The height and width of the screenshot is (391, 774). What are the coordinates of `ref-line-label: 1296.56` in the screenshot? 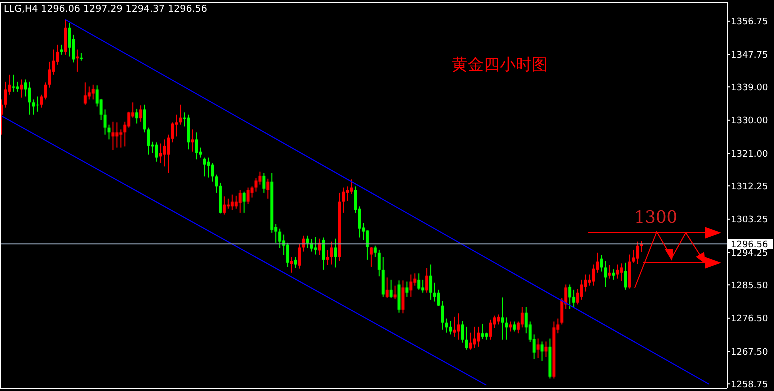 It's located at (749, 245).